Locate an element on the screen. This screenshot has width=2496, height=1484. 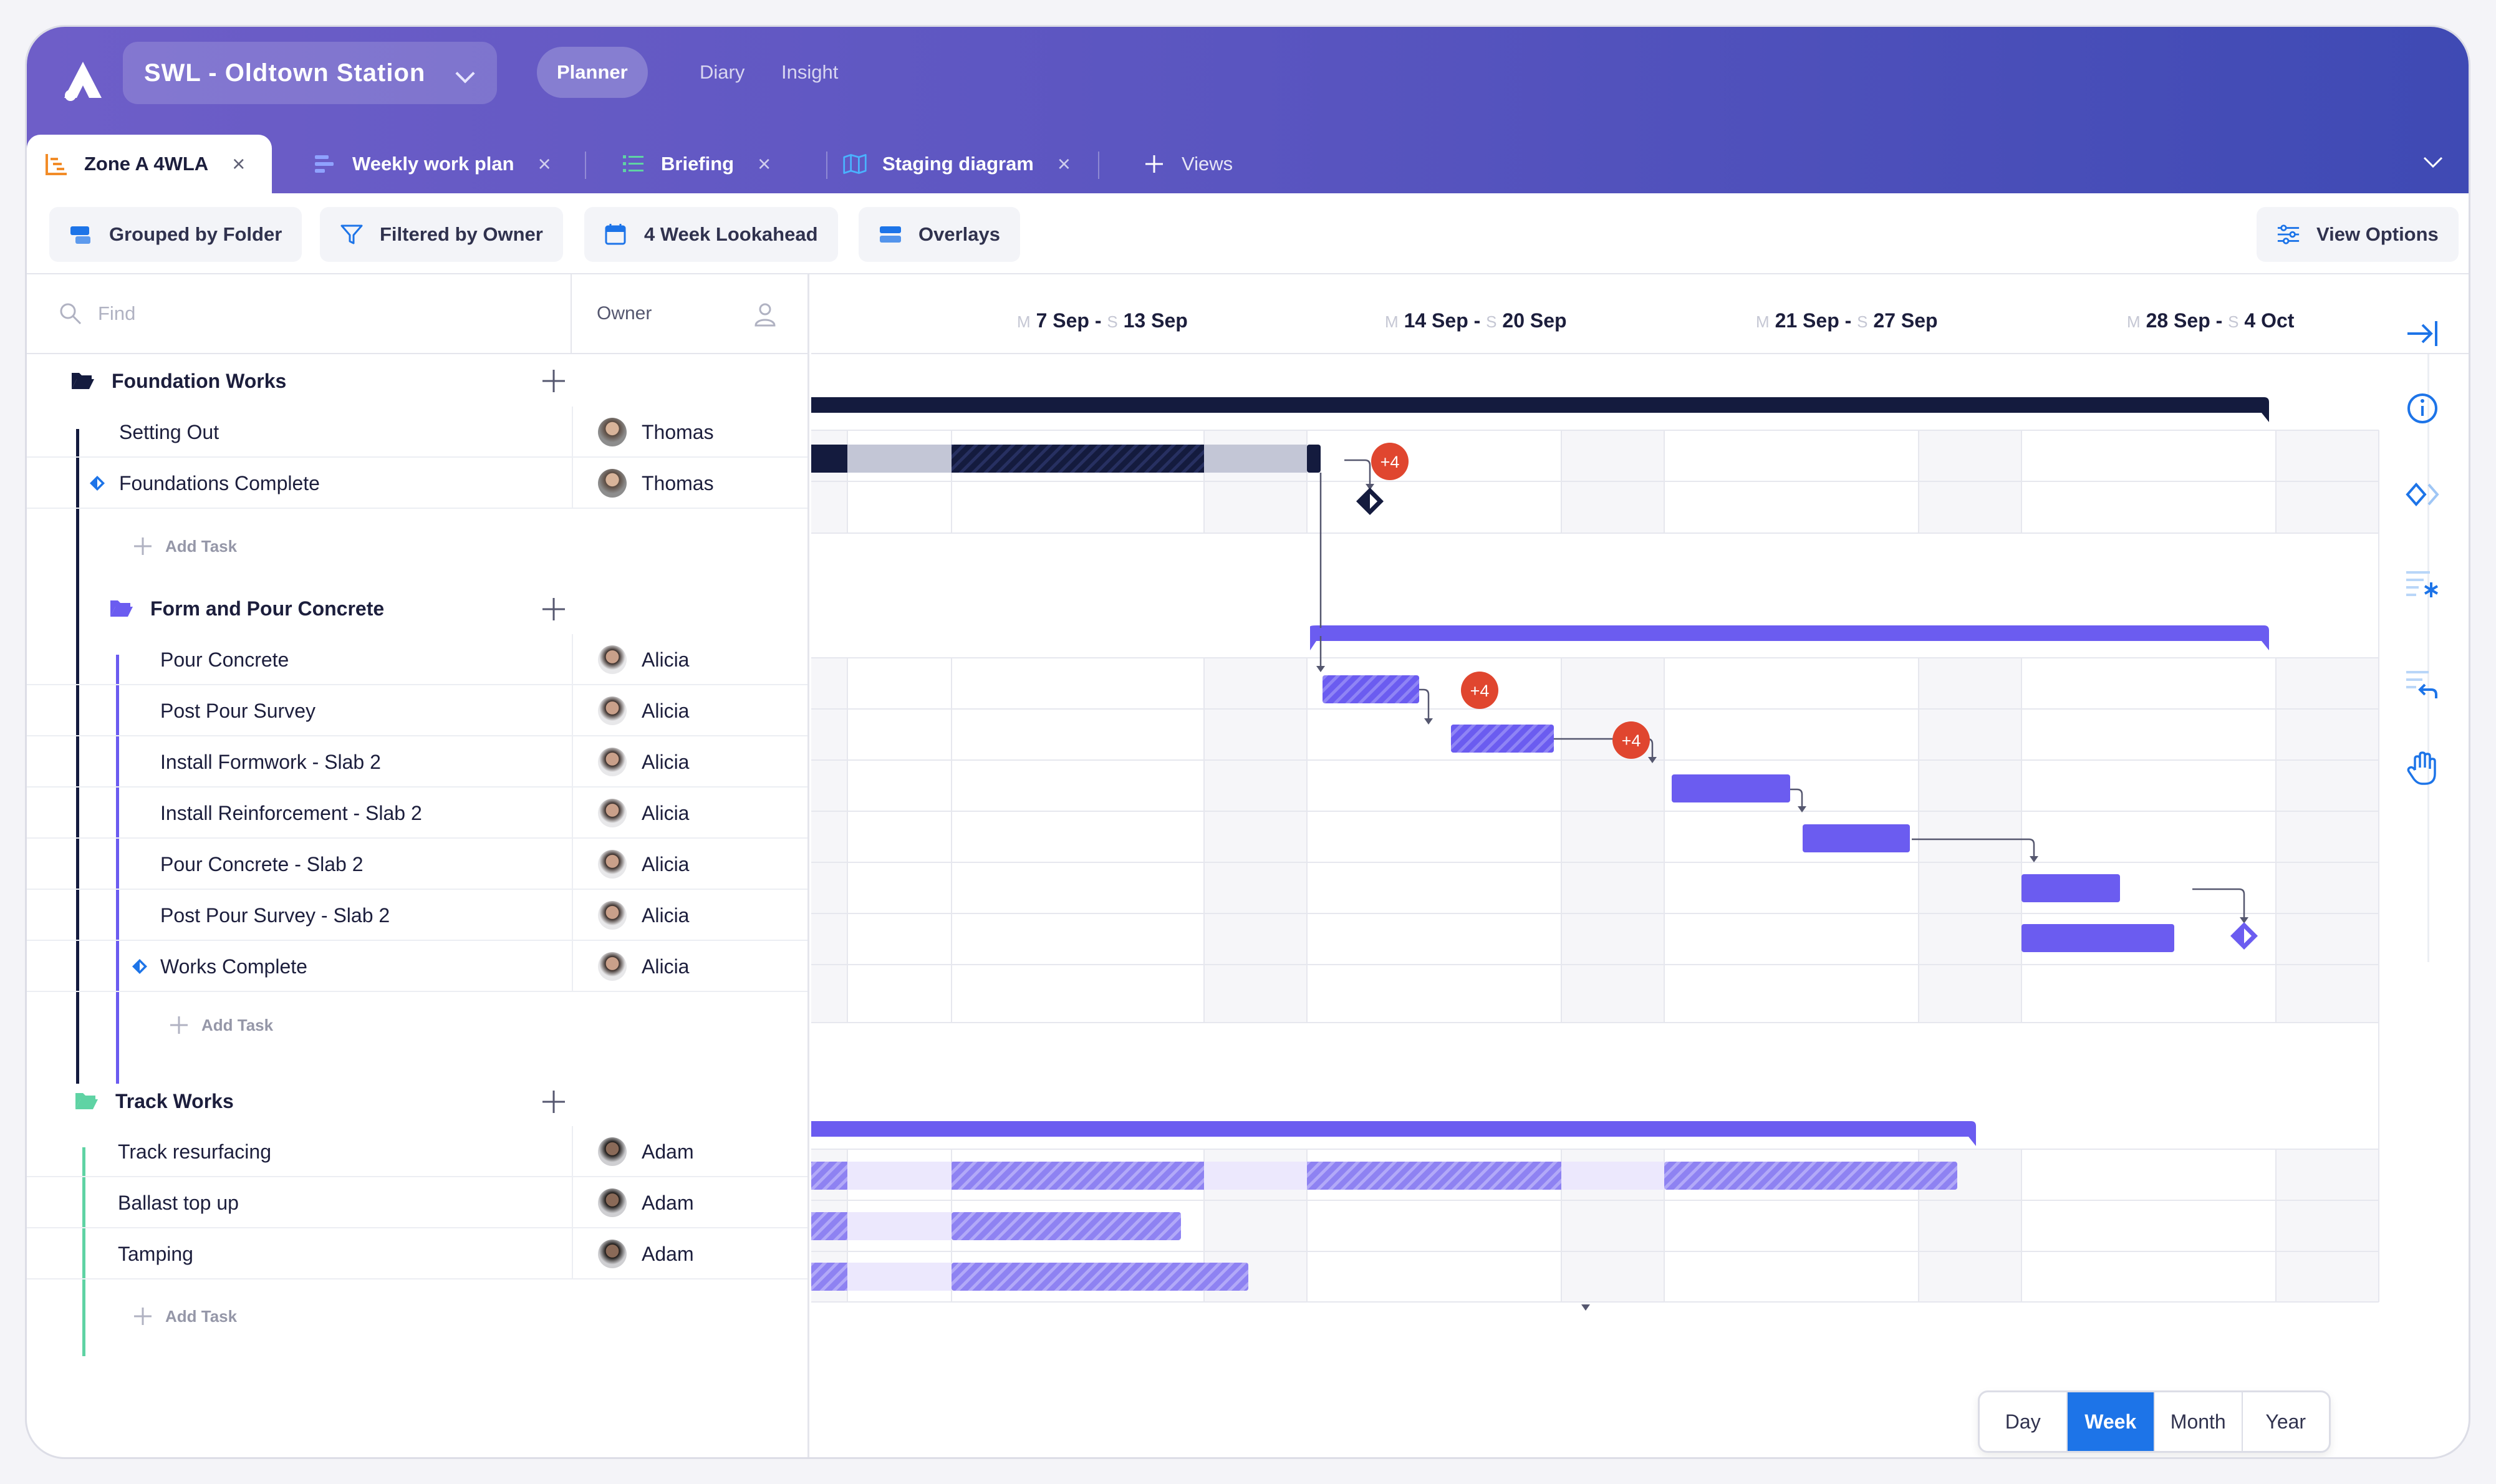
task-row: Track resurfacing Adam is located at coordinates (417, 1152).